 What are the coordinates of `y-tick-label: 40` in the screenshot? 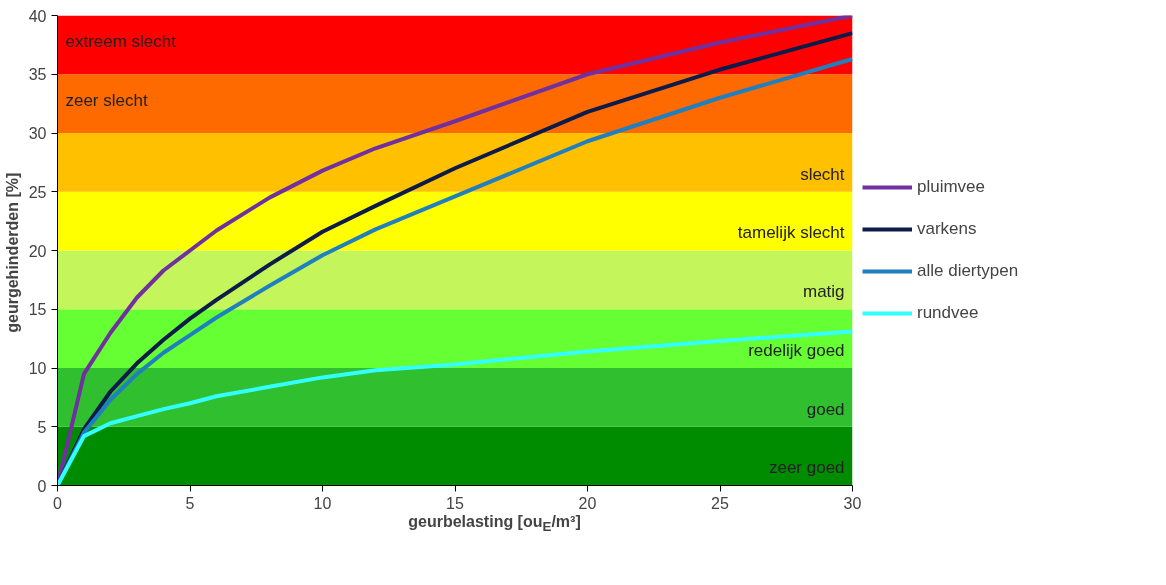 It's located at (37, 16).